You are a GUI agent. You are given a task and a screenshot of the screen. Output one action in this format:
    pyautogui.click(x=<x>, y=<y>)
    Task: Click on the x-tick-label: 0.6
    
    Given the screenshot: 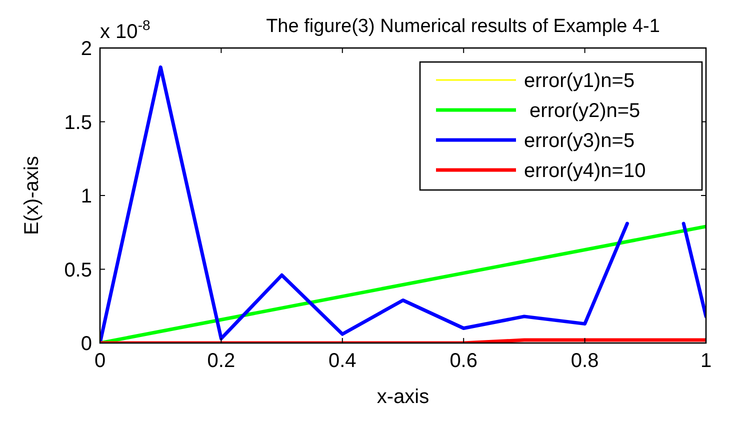 What is the action you would take?
    pyautogui.click(x=464, y=361)
    